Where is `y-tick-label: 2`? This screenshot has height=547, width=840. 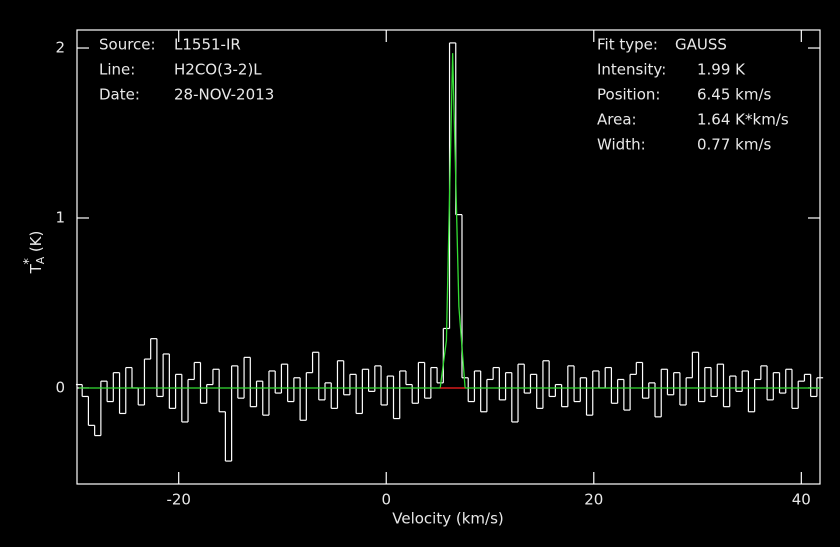 y-tick-label: 2 is located at coordinates (60, 48).